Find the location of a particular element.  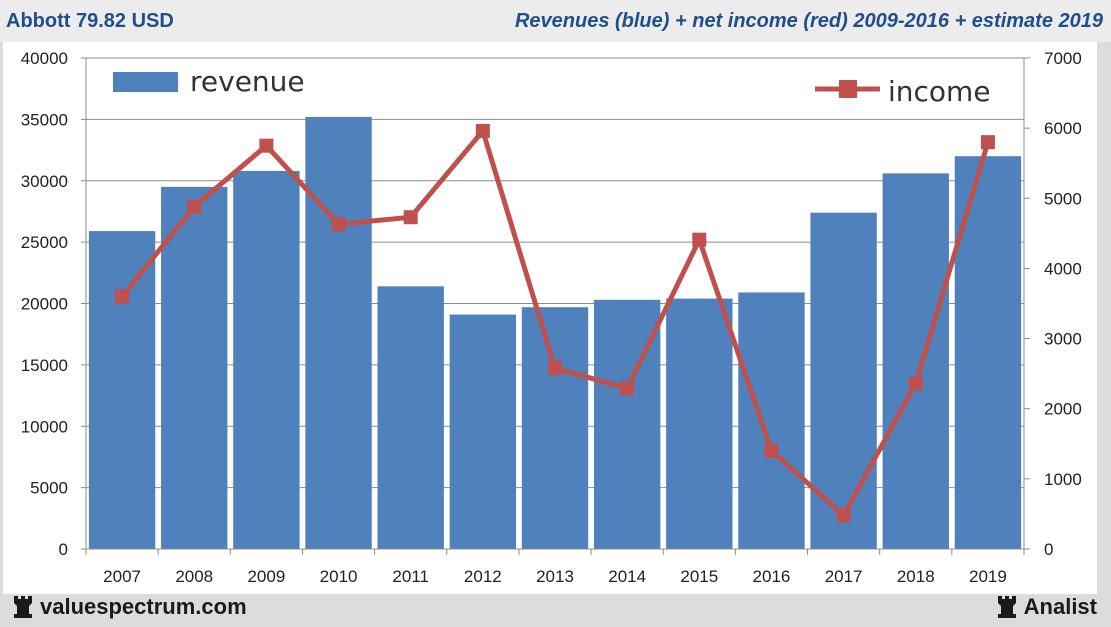

legend-revenue-swatch is located at coordinates (145, 82).